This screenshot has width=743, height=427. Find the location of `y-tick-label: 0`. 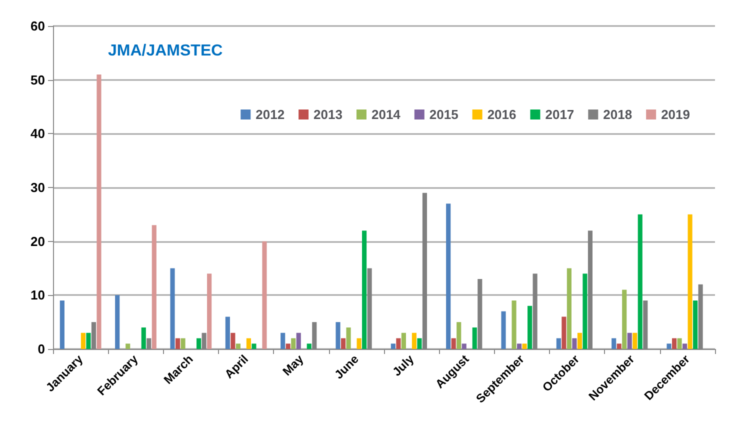

y-tick-label: 0 is located at coordinates (41, 349).